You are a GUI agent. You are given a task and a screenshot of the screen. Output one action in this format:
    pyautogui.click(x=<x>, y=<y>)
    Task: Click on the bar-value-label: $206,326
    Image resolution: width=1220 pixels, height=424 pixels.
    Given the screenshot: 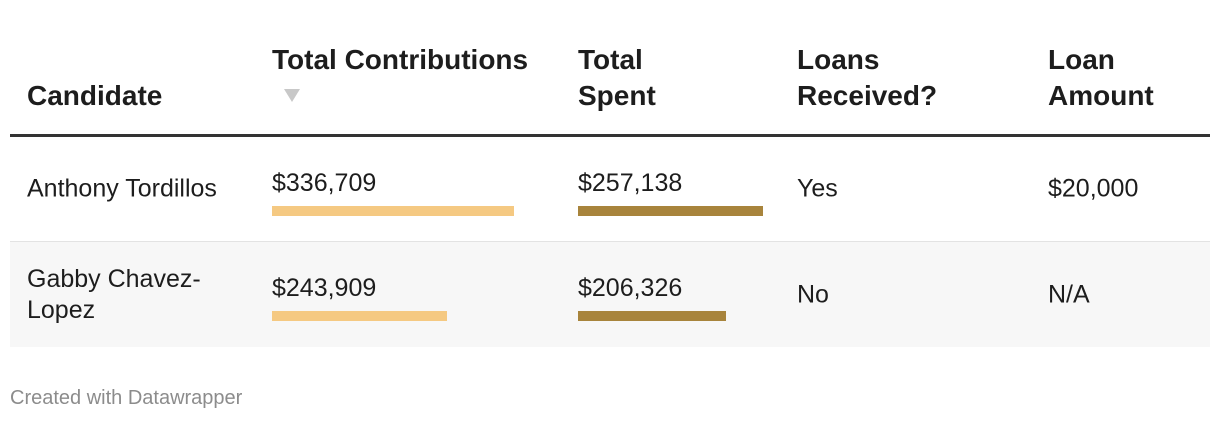 What is the action you would take?
    pyautogui.click(x=630, y=288)
    